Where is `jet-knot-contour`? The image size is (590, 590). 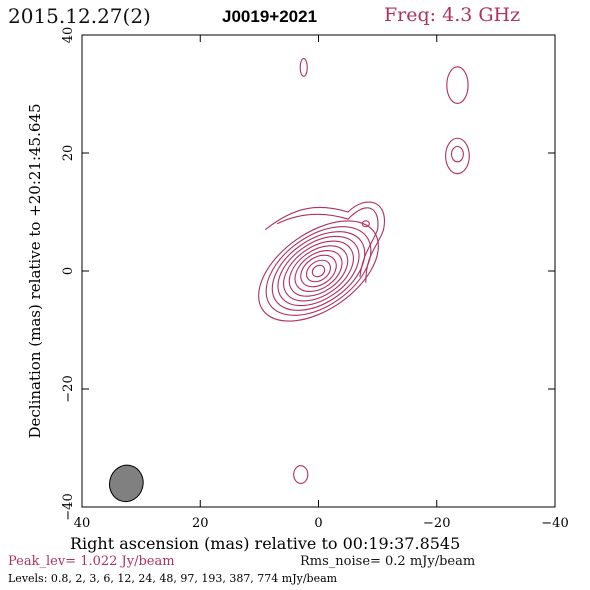
jet-knot-contour is located at coordinates (365, 224).